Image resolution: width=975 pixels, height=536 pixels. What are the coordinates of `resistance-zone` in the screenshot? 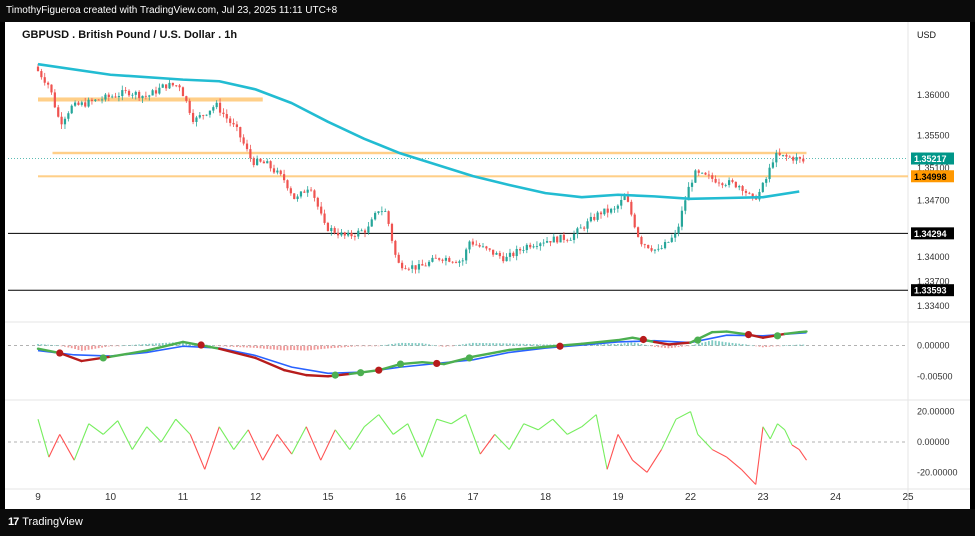 It's located at (150, 99).